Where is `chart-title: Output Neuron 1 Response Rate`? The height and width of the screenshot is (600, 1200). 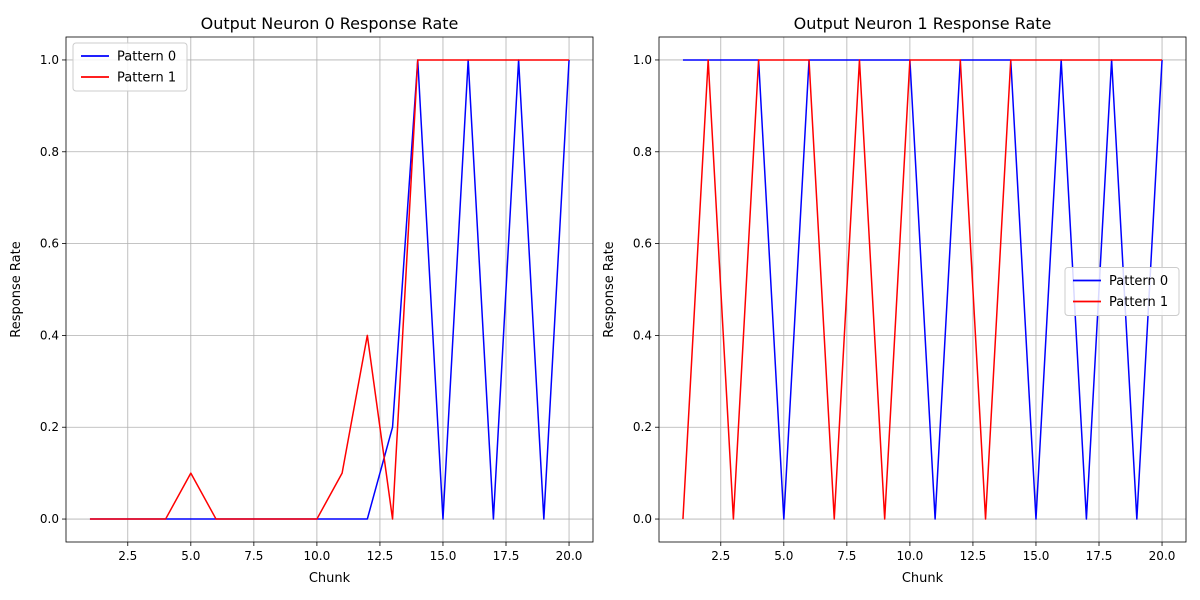 chart-title: Output Neuron 1 Response Rate is located at coordinates (923, 23).